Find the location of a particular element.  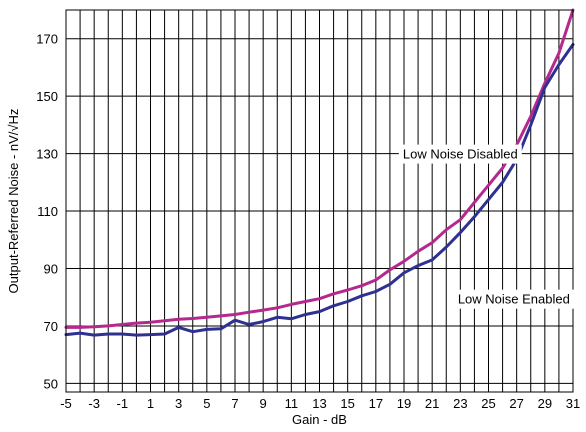

x-tick-label: 3 is located at coordinates (178, 403).